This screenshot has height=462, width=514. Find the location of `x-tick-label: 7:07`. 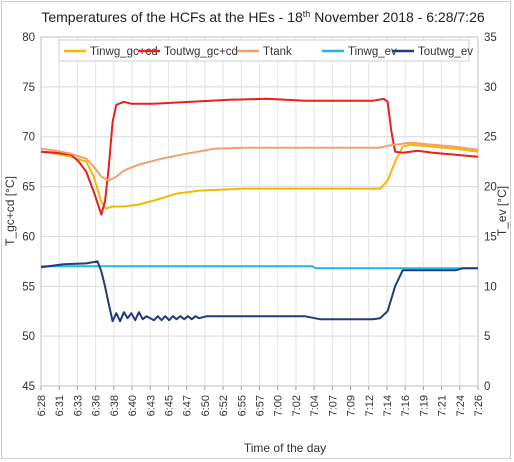

x-tick-label: 7:07 is located at coordinates (333, 405).